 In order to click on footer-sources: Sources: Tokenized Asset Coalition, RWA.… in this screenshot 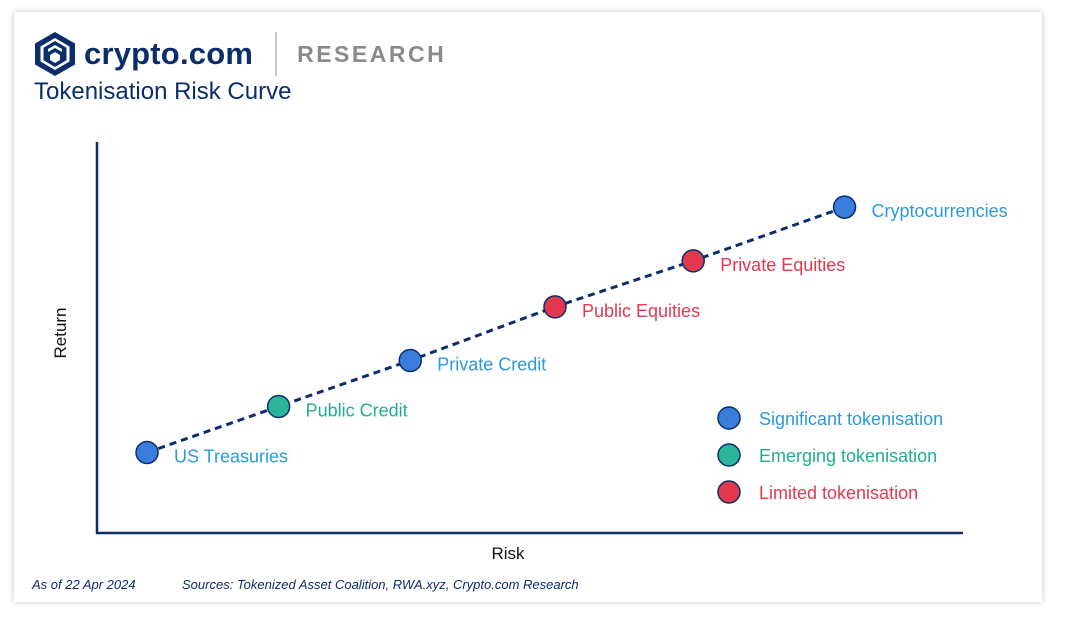, I will do `click(380, 584)`.